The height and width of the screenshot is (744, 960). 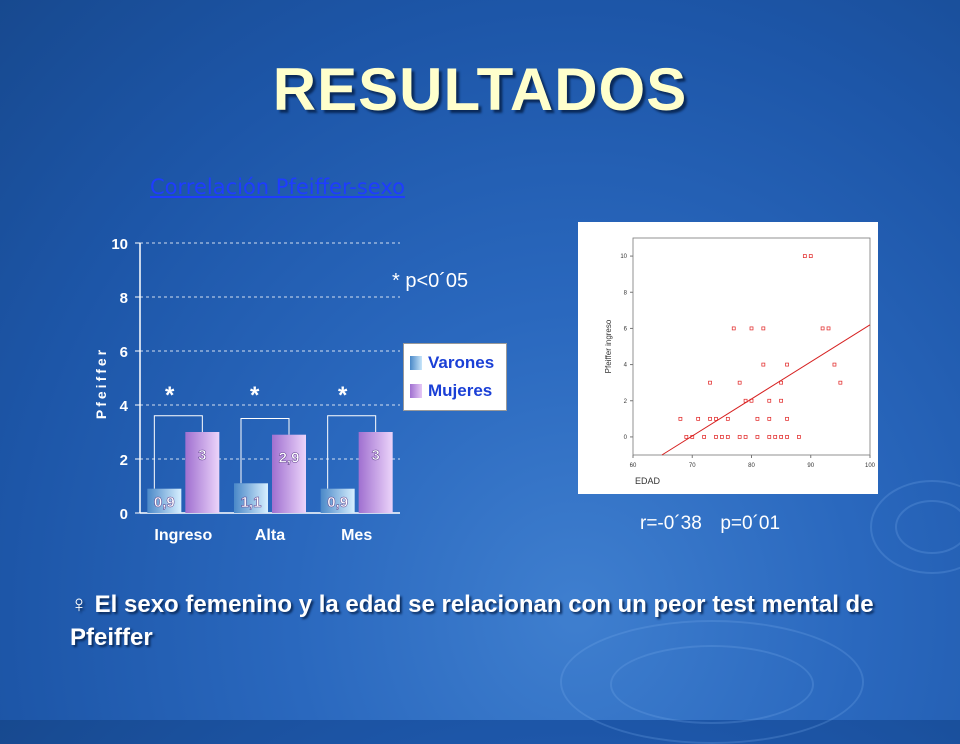 I want to click on slide-title: RESULTADOS, so click(x=480, y=89).